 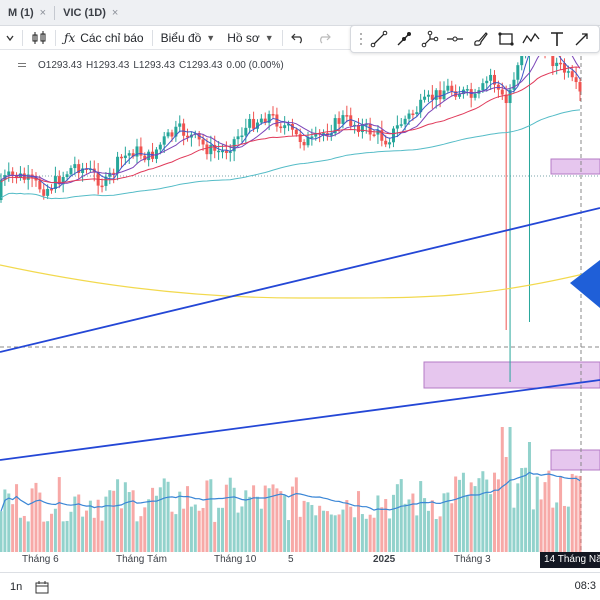 I want to click on pitchfork-icon, so click(x=430, y=39).